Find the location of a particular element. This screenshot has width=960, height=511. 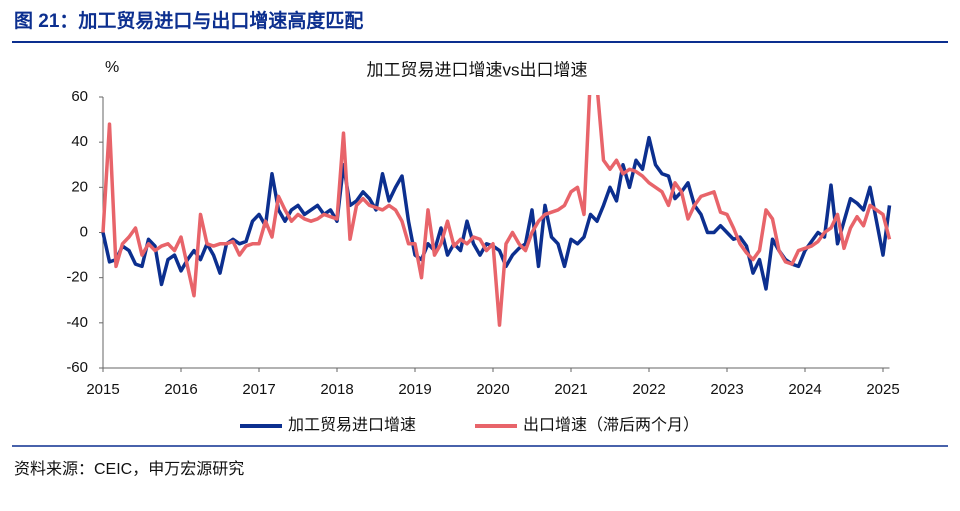

x-tick-label: 2018 is located at coordinates (336, 389).